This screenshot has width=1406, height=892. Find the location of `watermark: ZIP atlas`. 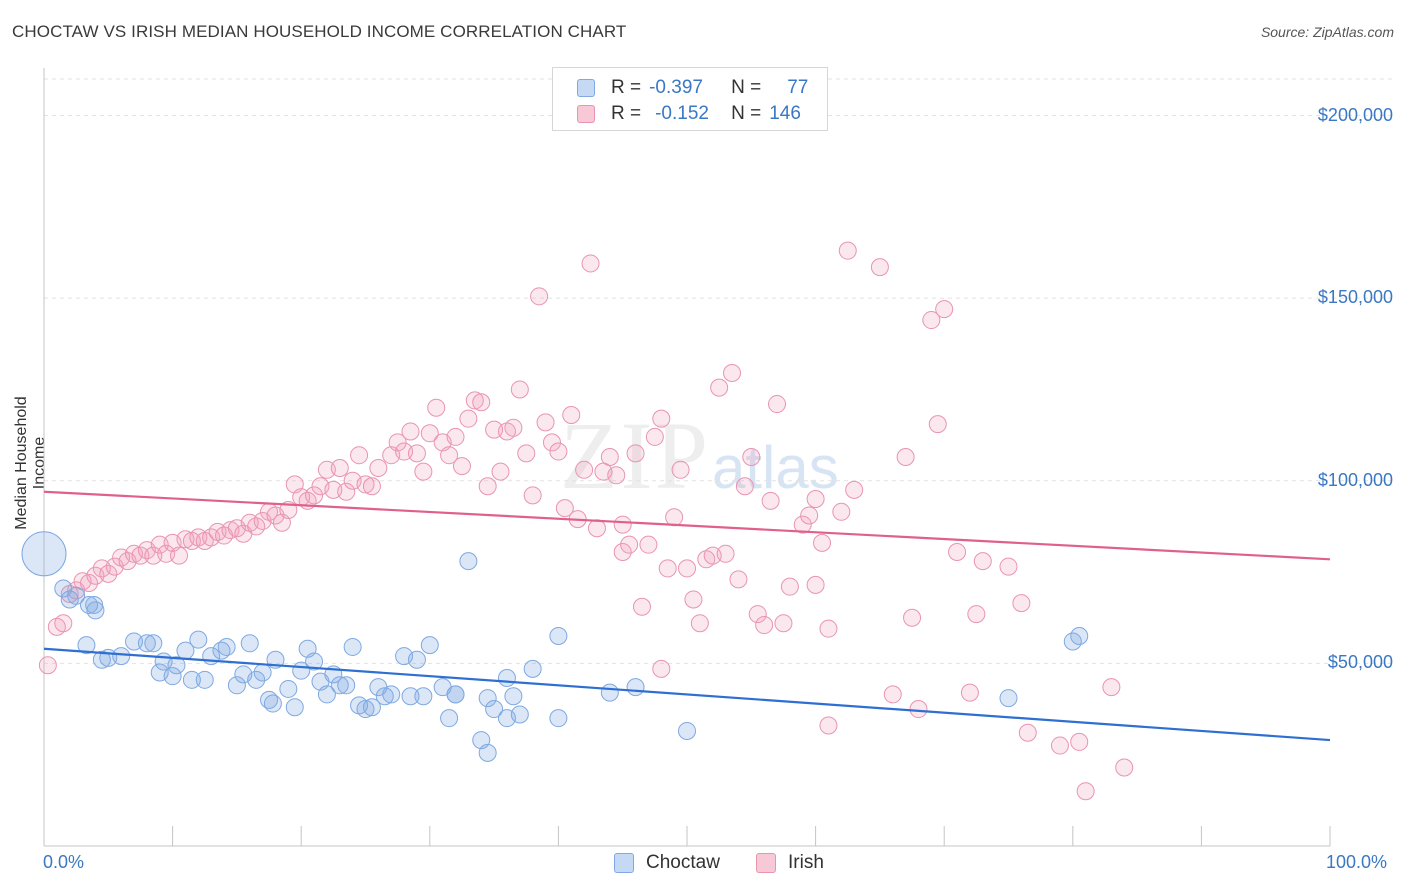

watermark: ZIP atlas is located at coordinates (699, 455).